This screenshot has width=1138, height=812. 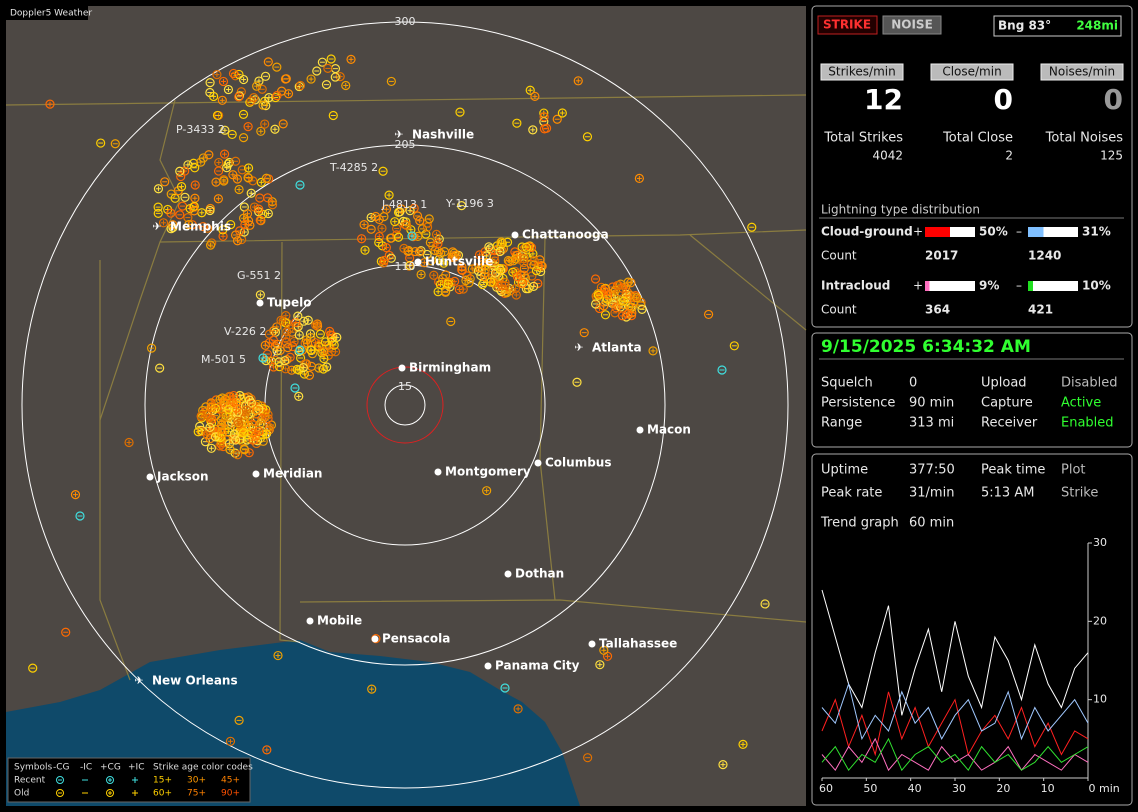 I want to click on status-text: Upload, so click(x=1004, y=383).